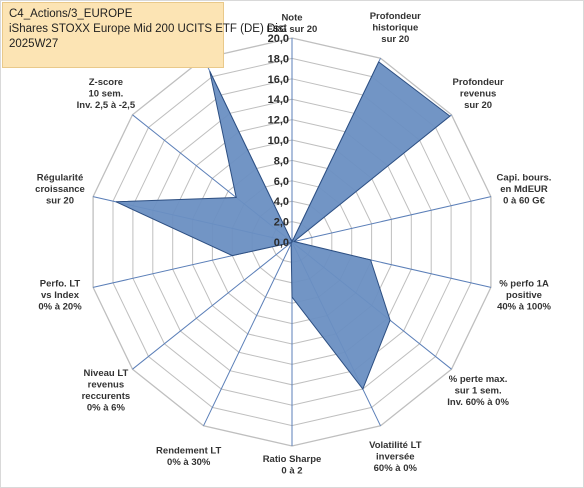  Describe the element at coordinates (292, 465) in the screenshot. I see `axis-label: Ratio Sharpe 0 à 2` at that location.